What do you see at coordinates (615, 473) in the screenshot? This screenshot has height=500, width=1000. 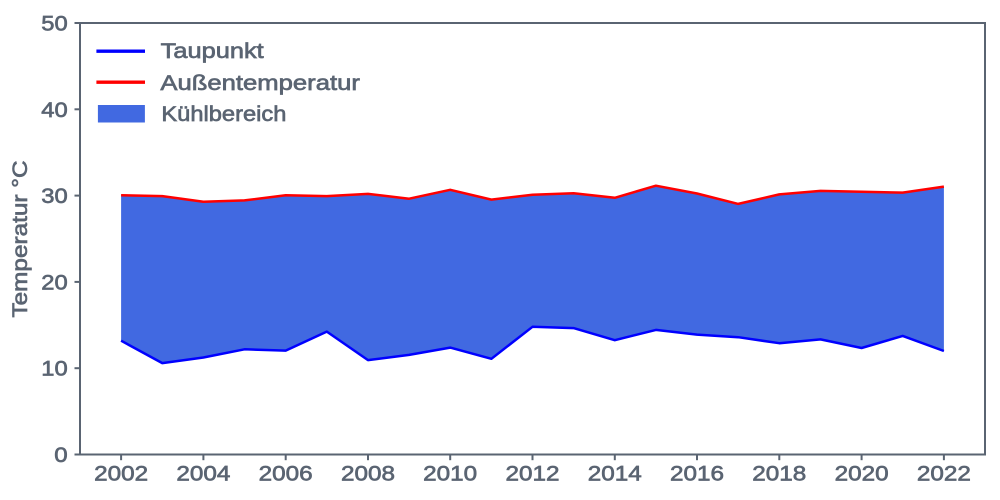 I see `svg-text: 2014` at bounding box center [615, 473].